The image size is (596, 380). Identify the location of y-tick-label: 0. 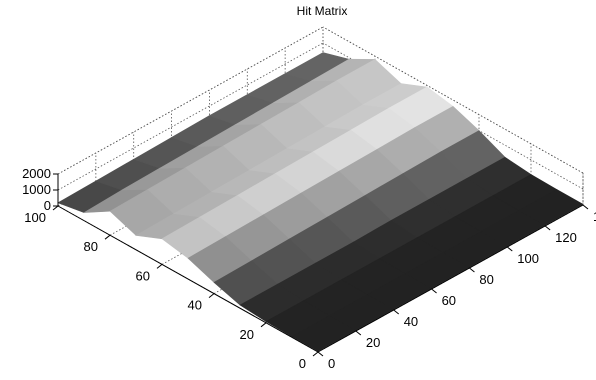
(302, 363).